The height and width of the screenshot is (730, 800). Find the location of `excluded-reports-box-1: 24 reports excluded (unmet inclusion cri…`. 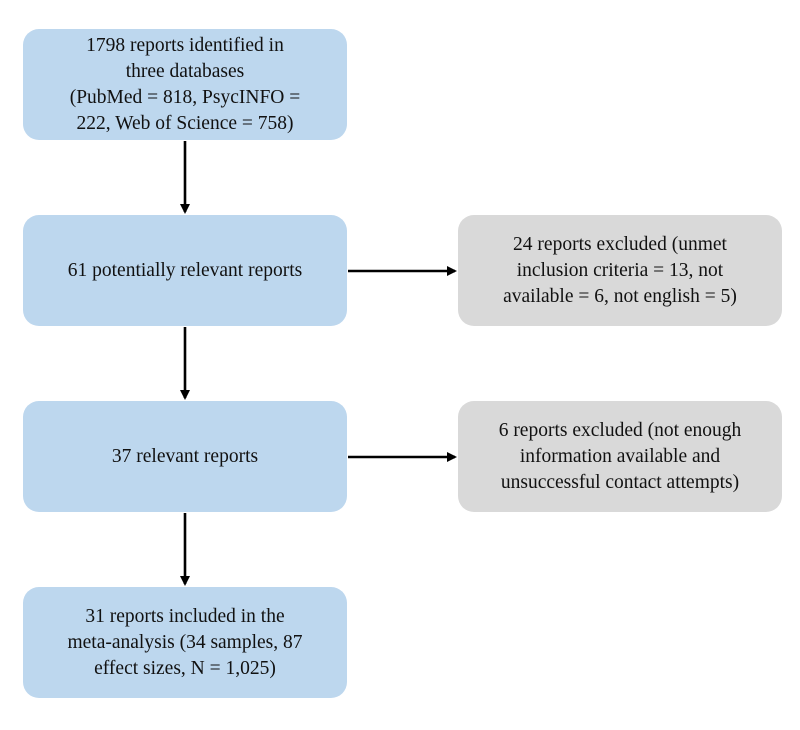

excluded-reports-box-1: 24 reports excluded (unmet inclusion cri… is located at coordinates (620, 270).